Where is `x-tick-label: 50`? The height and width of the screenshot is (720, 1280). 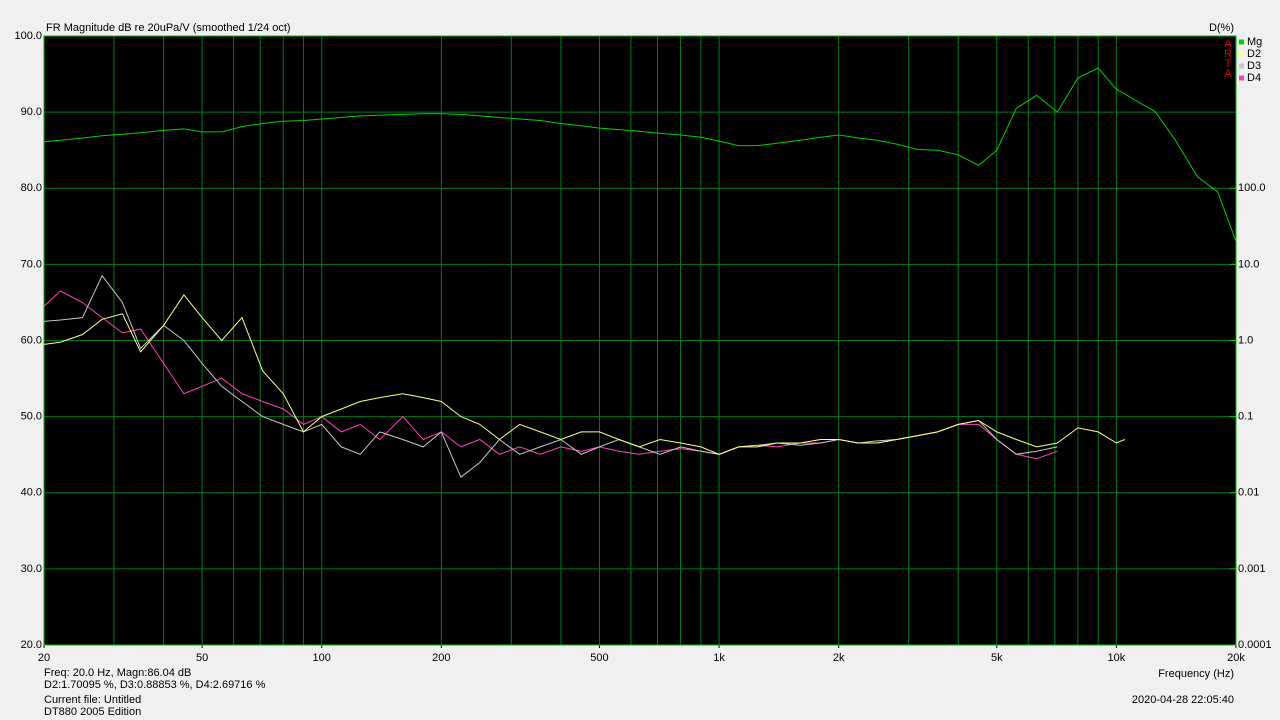 x-tick-label: 50 is located at coordinates (202, 658).